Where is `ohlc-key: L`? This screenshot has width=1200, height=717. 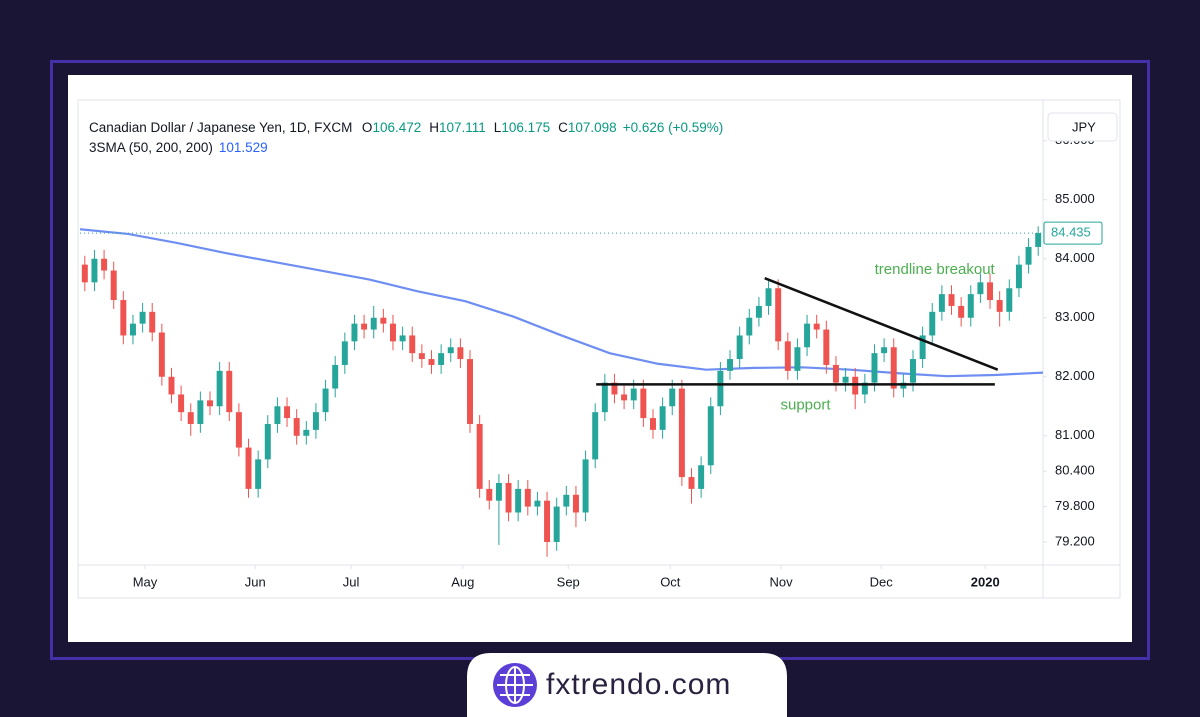 ohlc-key: L is located at coordinates (497, 127).